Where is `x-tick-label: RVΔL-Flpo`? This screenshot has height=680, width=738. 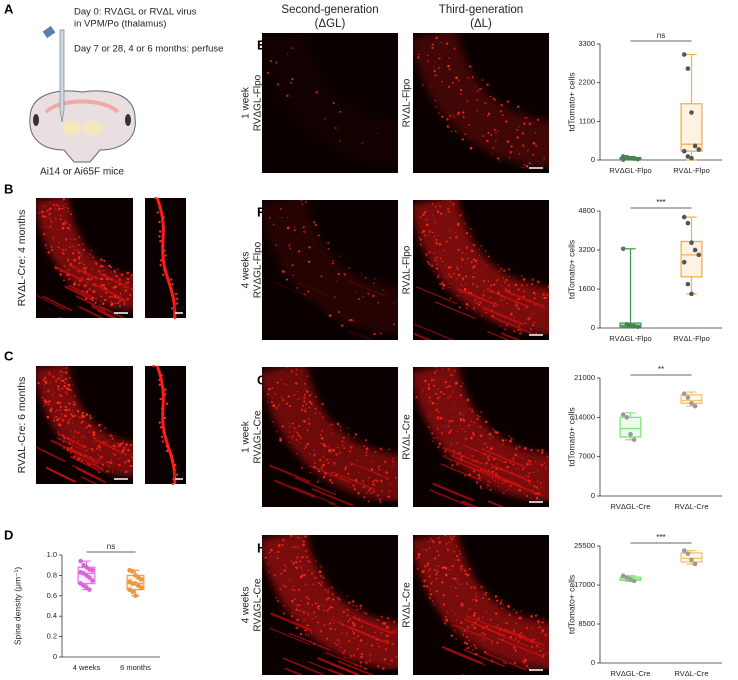
x-tick-label: RVΔL-Flpo is located at coordinates (691, 338).